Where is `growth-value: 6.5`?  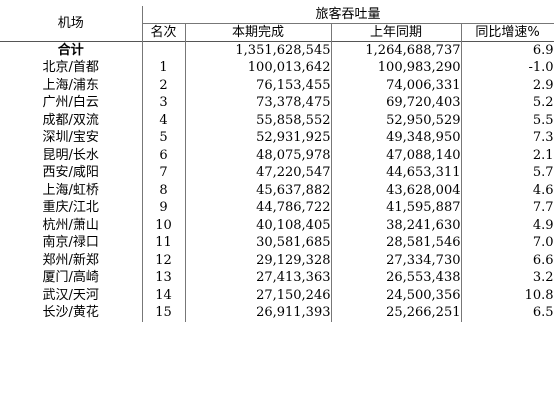 growth-value: 6.5 is located at coordinates (507, 313).